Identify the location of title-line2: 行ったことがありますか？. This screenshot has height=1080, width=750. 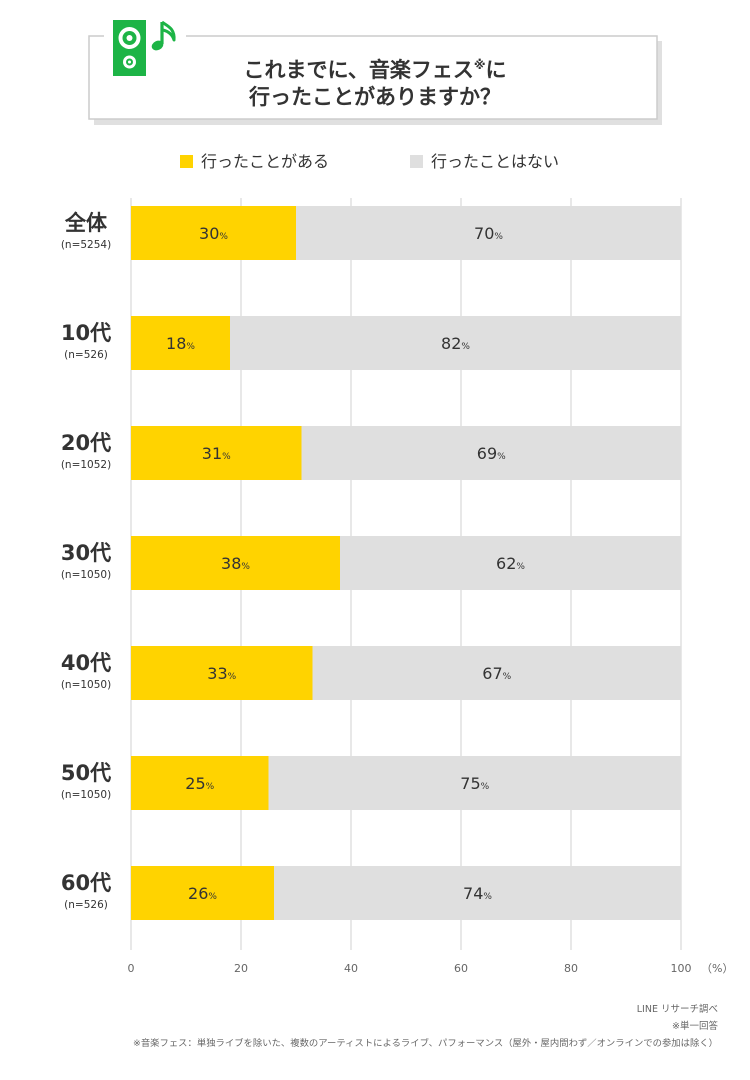
(374, 97).